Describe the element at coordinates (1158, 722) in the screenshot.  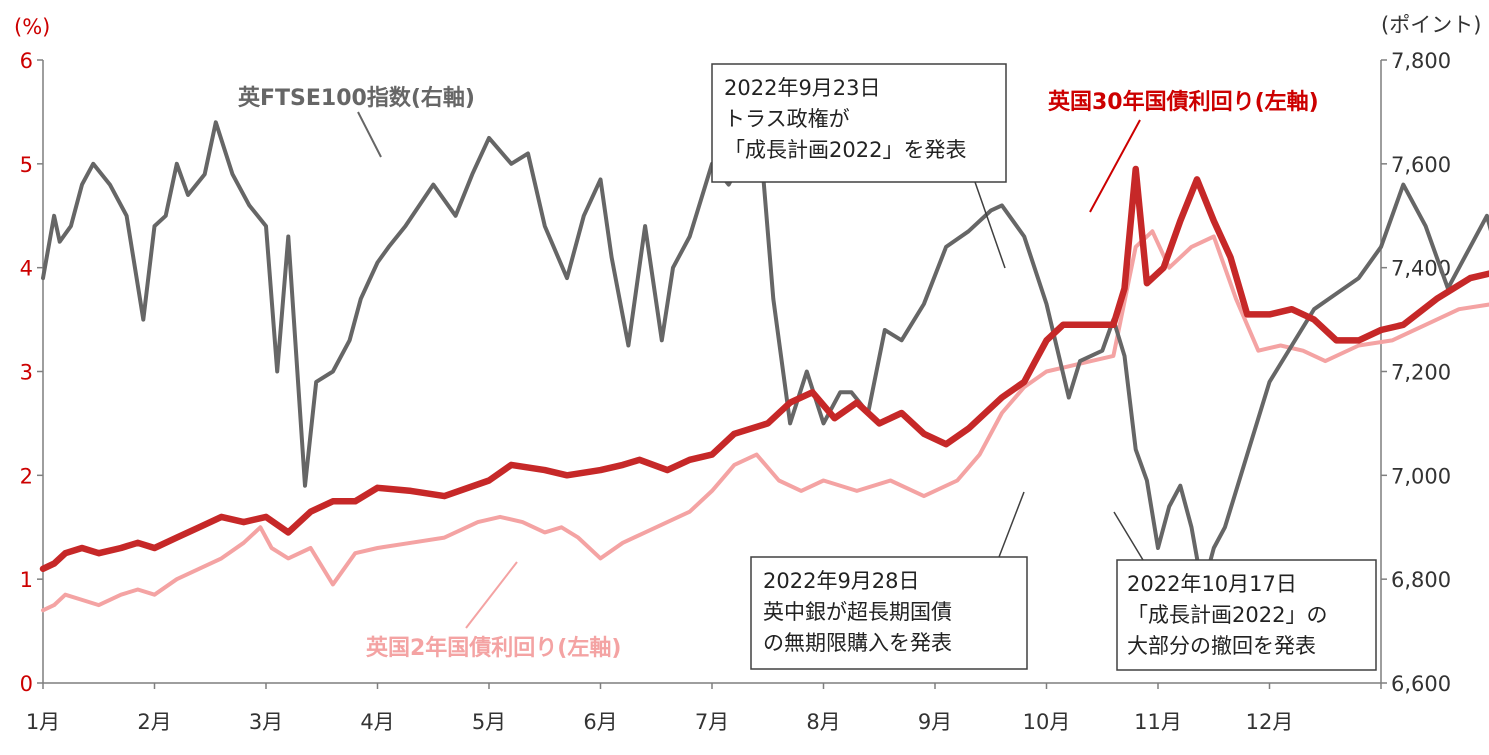
I see `x-tick-label: 11月` at that location.